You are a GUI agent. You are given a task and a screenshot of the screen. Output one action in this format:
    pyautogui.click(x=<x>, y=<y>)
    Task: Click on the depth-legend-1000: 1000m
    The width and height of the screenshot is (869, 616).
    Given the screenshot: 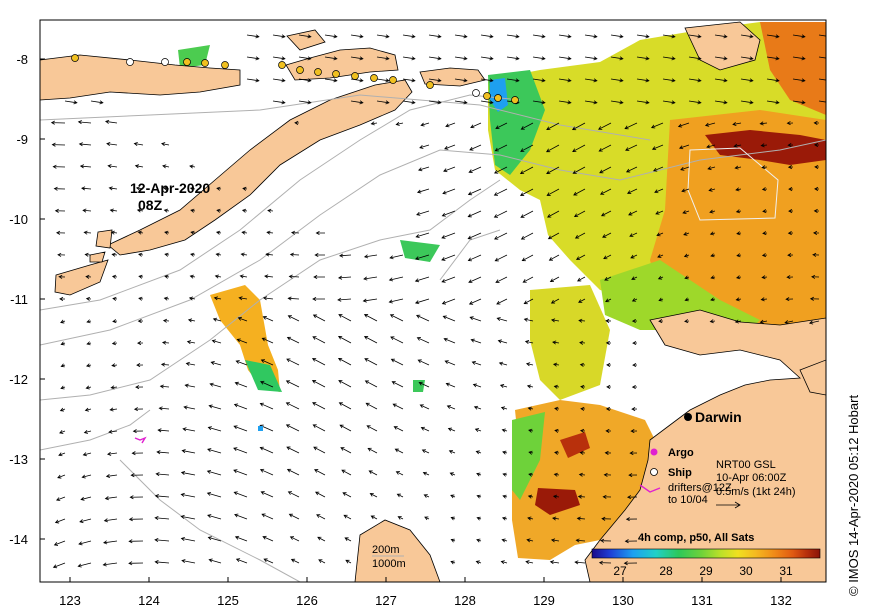 What is the action you would take?
    pyautogui.click(x=389, y=564)
    